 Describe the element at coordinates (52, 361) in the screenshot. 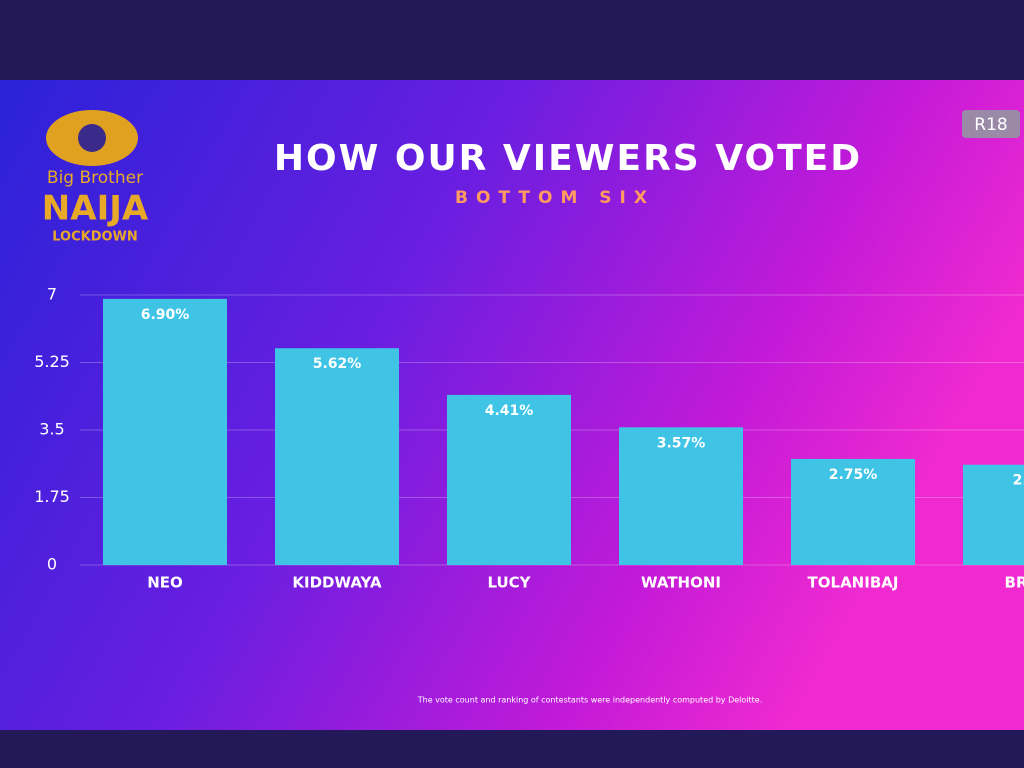

I see `y-tick-label: 5.25` at that location.